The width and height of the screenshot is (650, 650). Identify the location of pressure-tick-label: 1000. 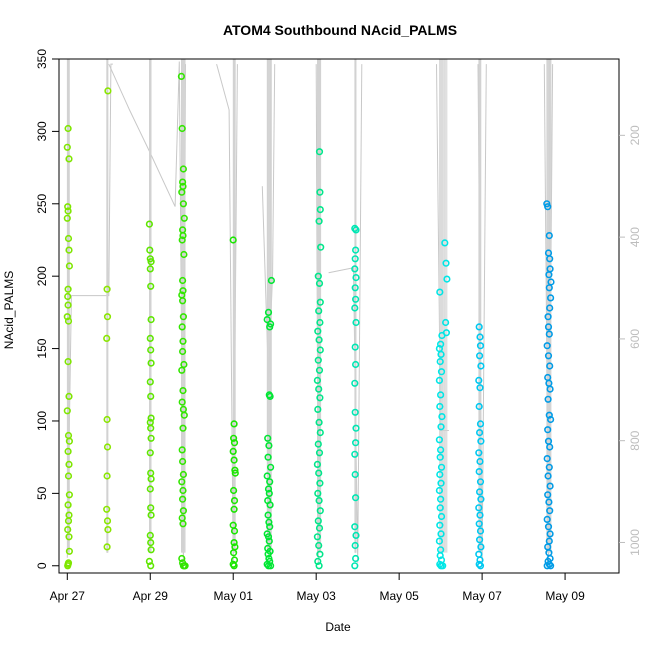
(635, 542).